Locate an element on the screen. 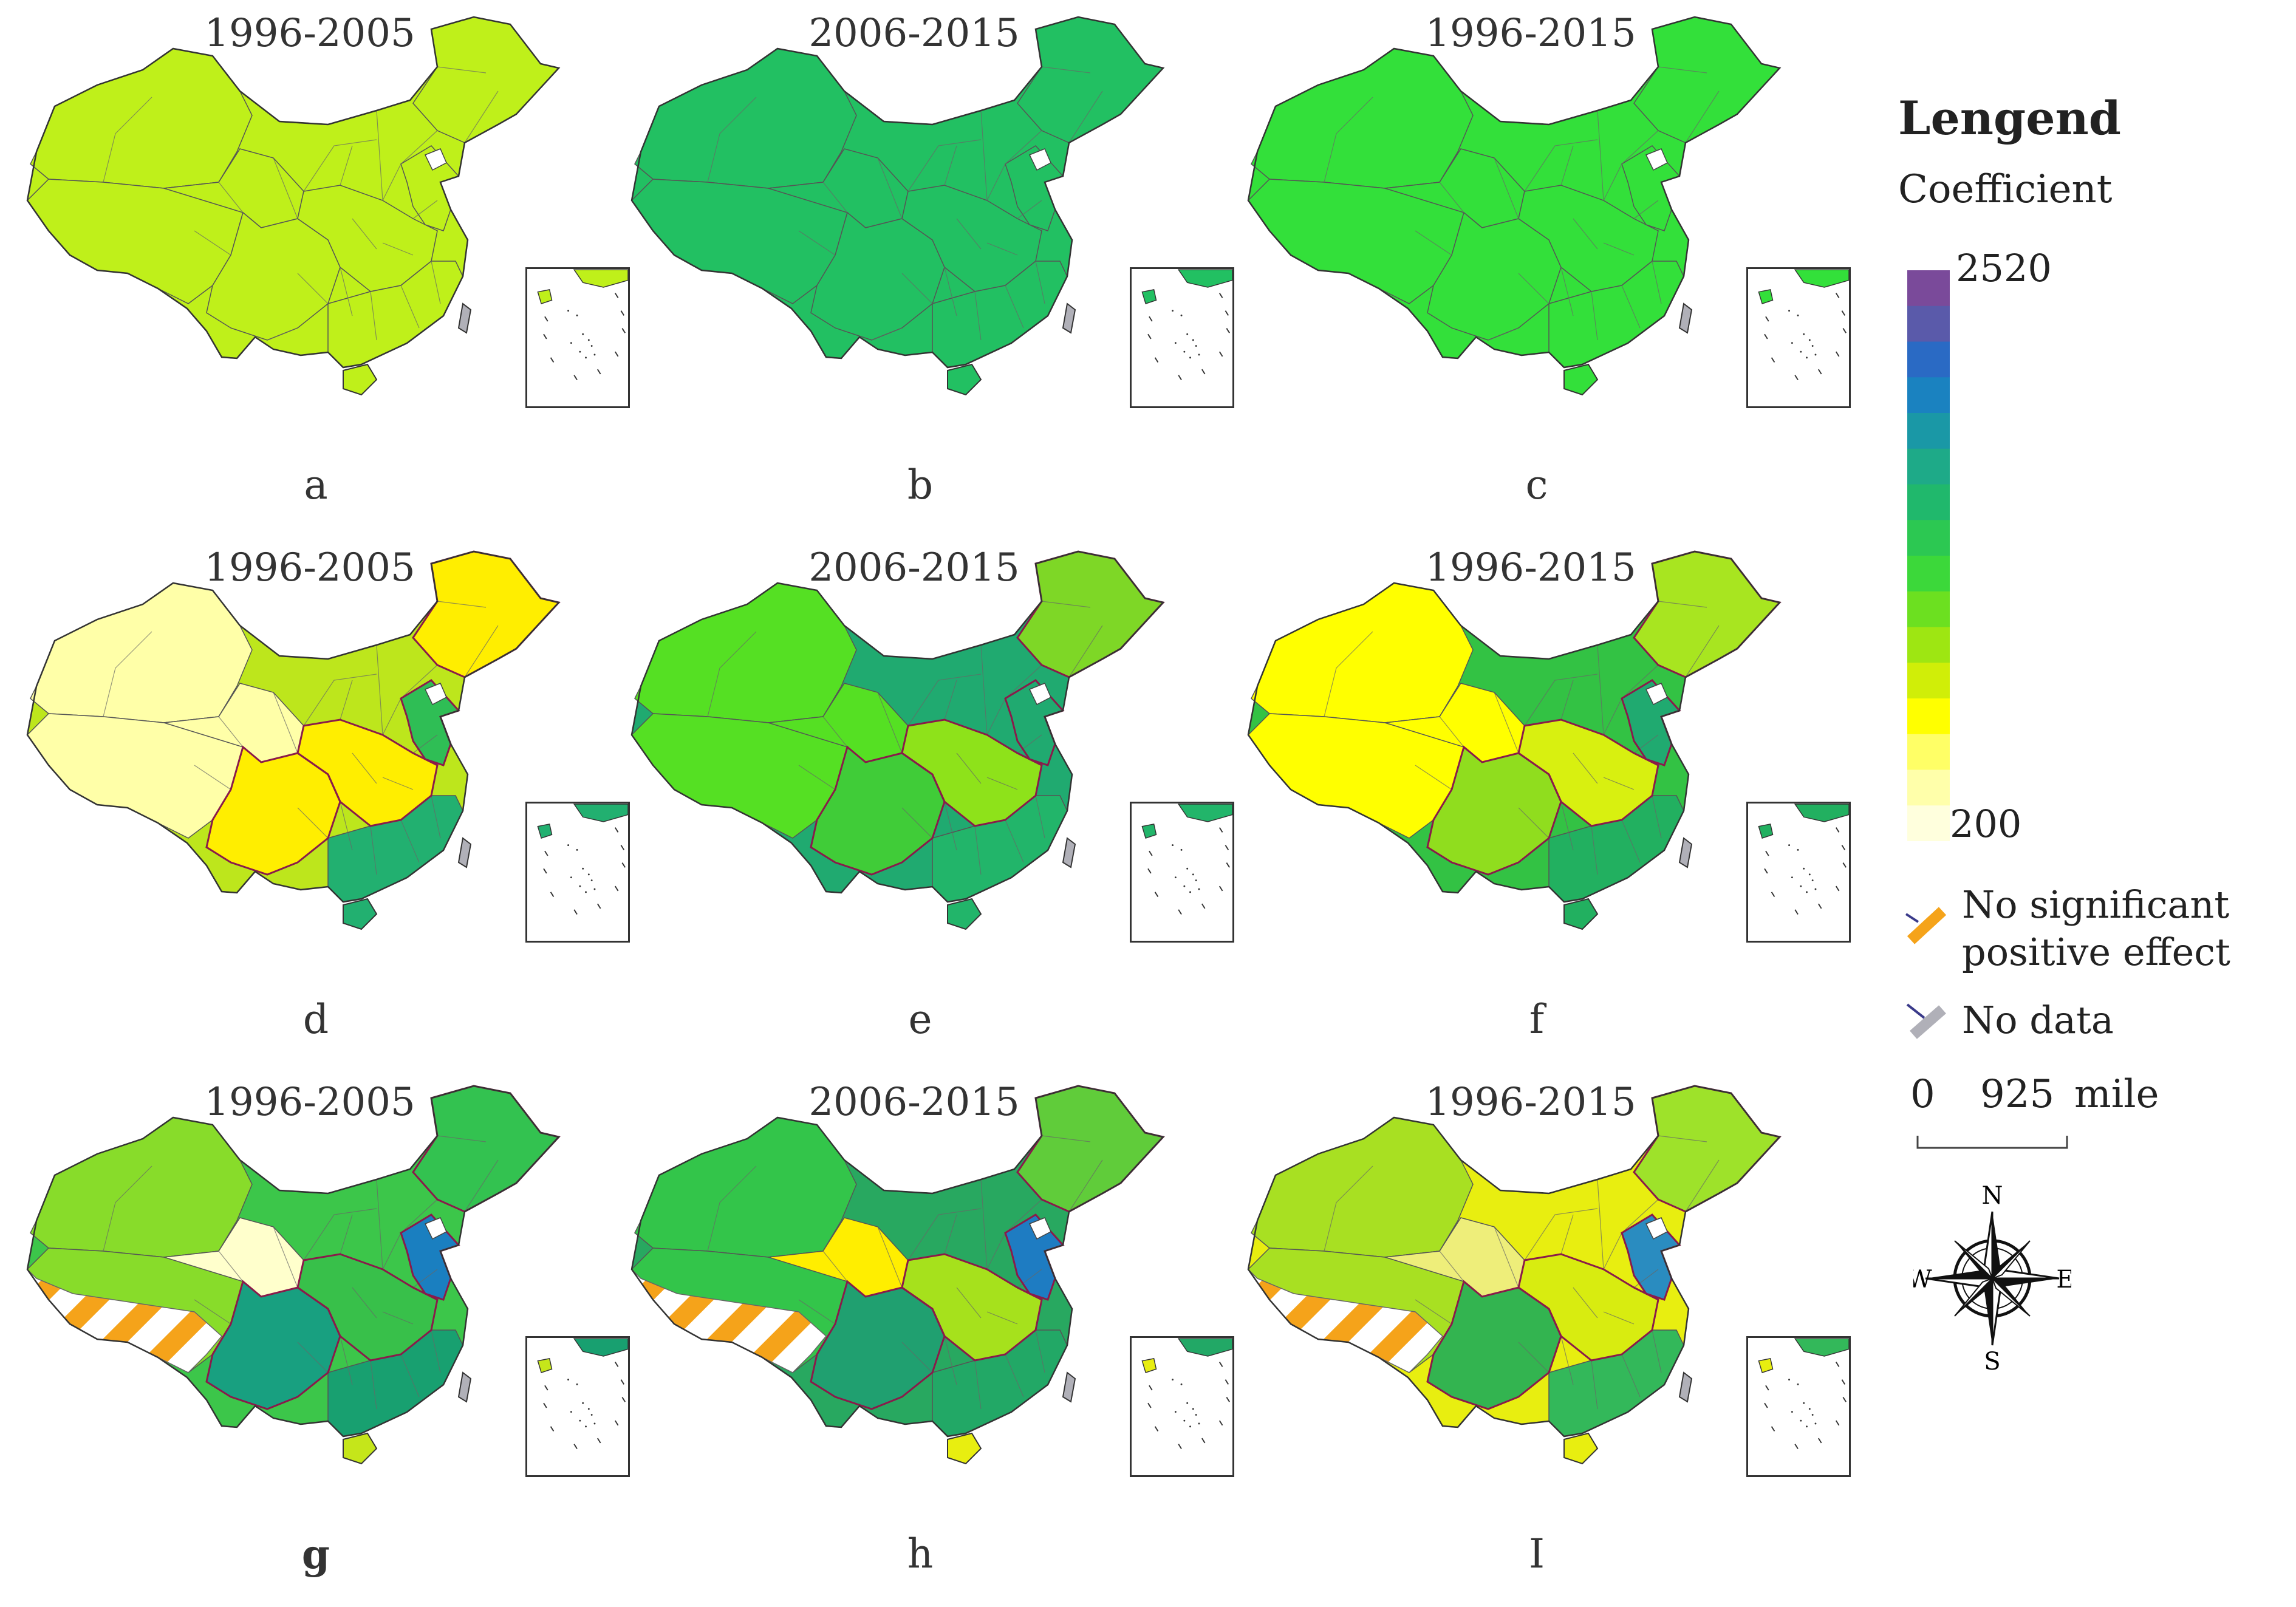  panel-letter: g is located at coordinates (315, 1554).